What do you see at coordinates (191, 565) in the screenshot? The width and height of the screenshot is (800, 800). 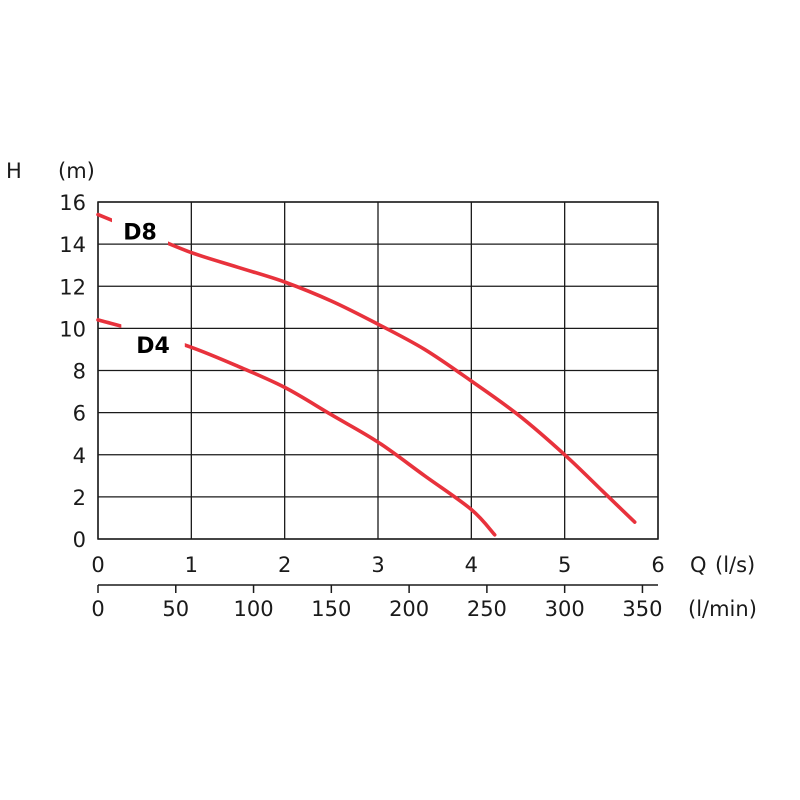 I see `x-tick-label: 1` at bounding box center [191, 565].